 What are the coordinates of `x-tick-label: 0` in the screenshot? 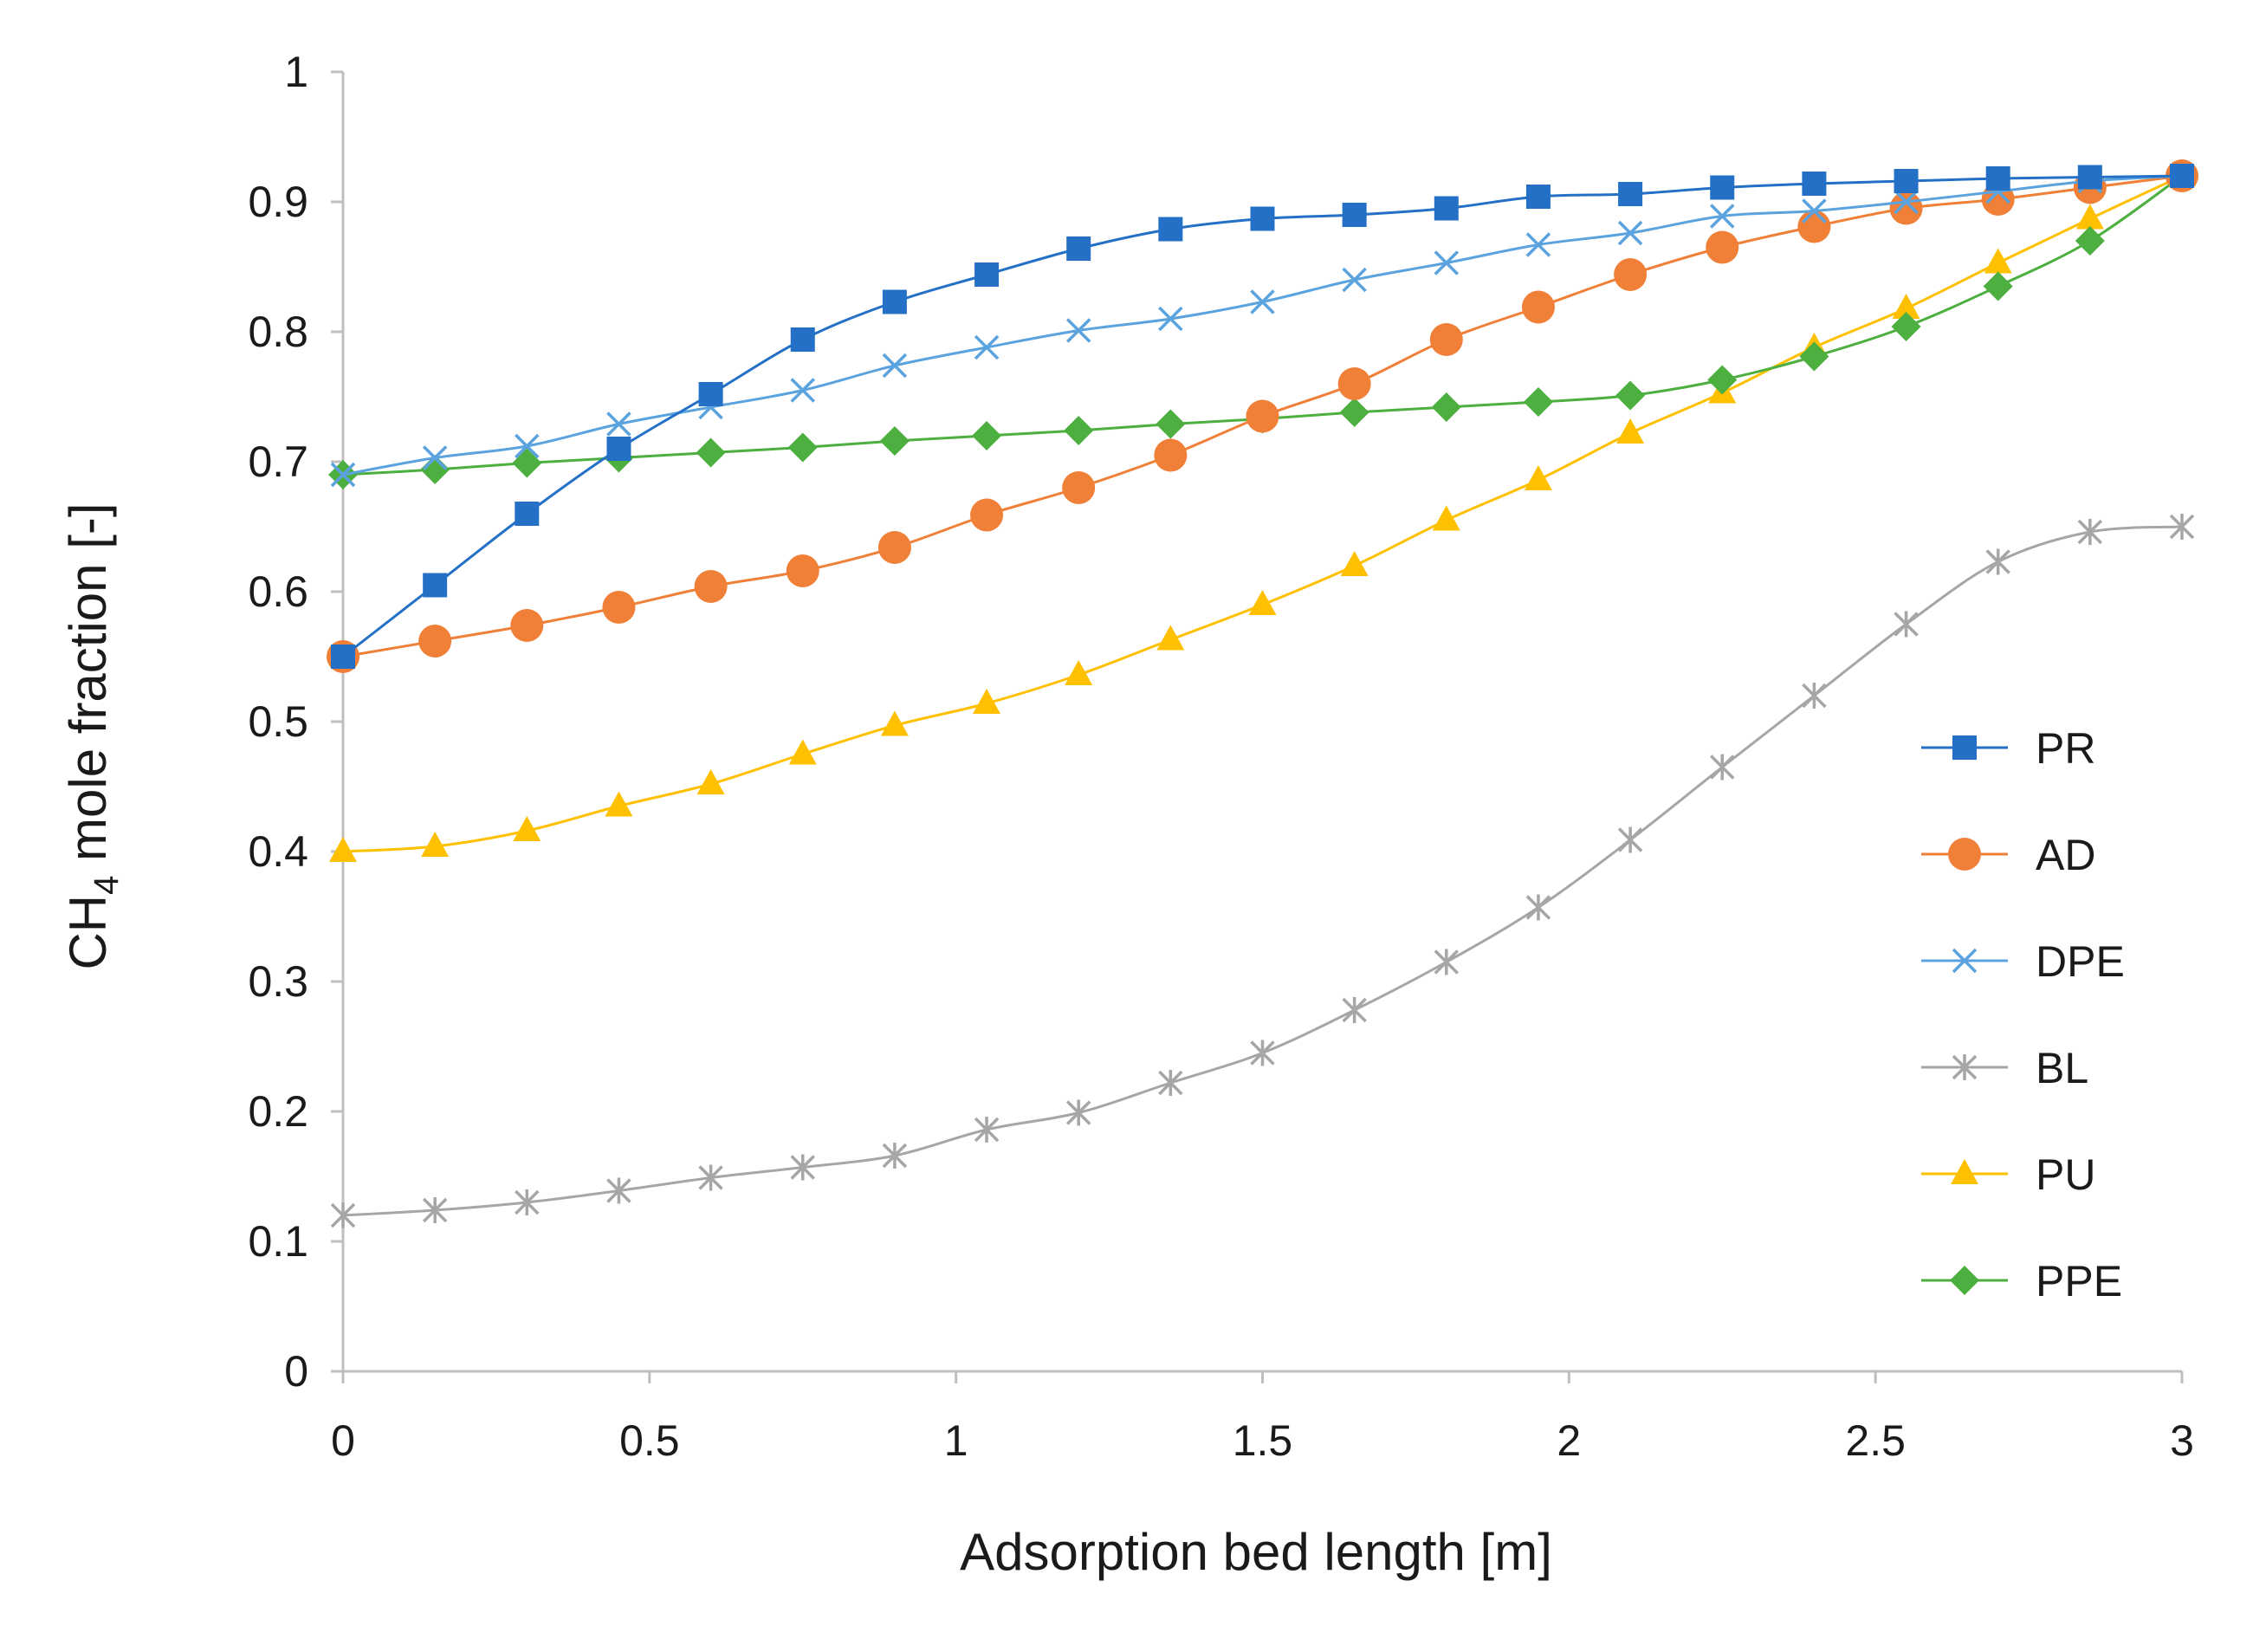 It's located at (343, 1440).